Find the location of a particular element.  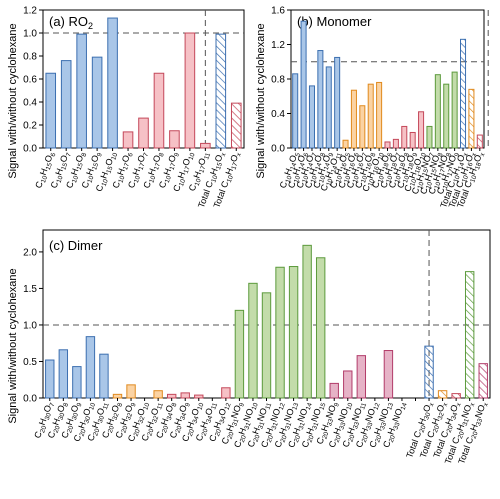

label-subscript: 7 is located at coordinates (53, 405).